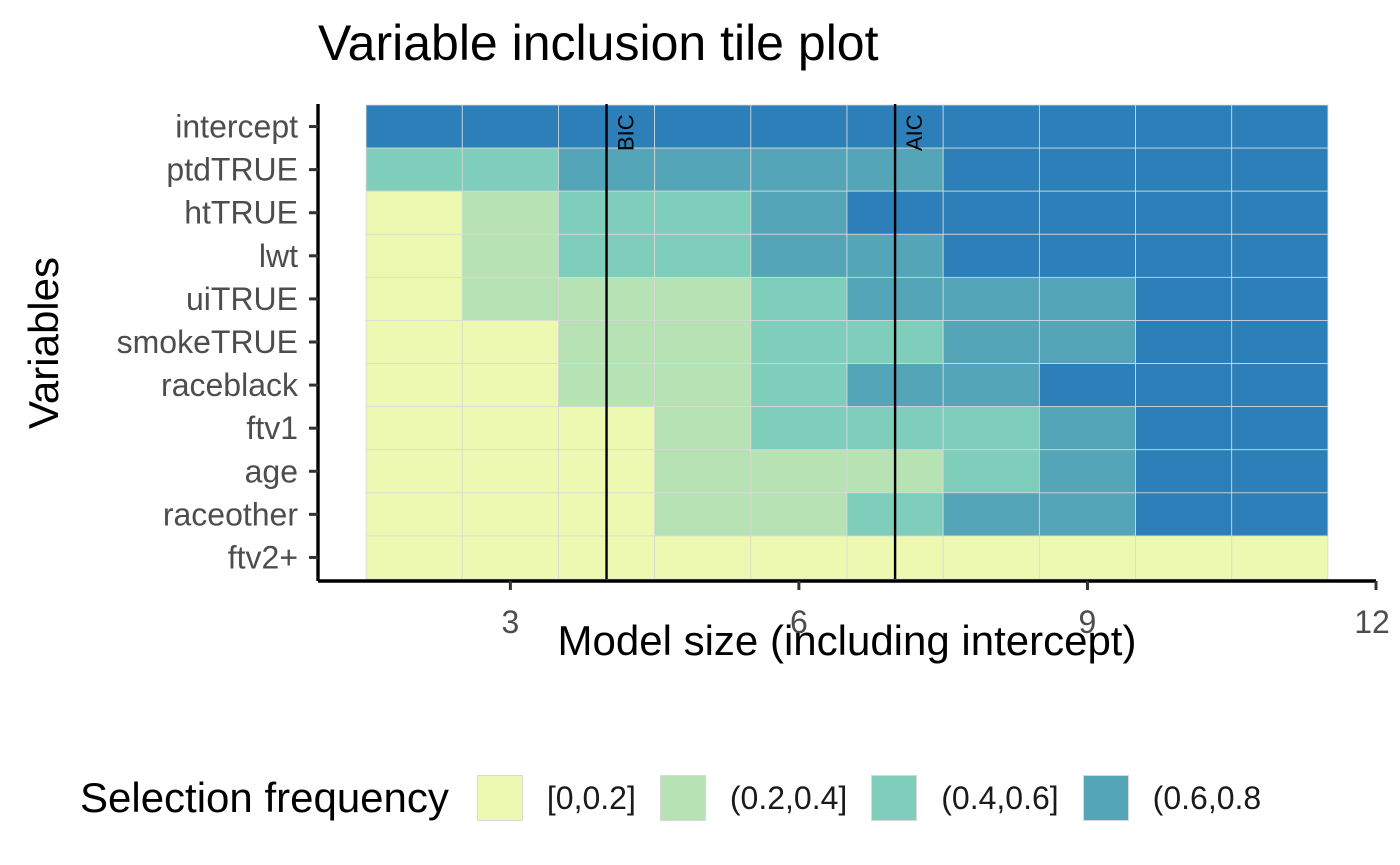 Image resolution: width=1400 pixels, height=865 pixels. What do you see at coordinates (271, 471) in the screenshot?
I see `y-tick-label: age` at bounding box center [271, 471].